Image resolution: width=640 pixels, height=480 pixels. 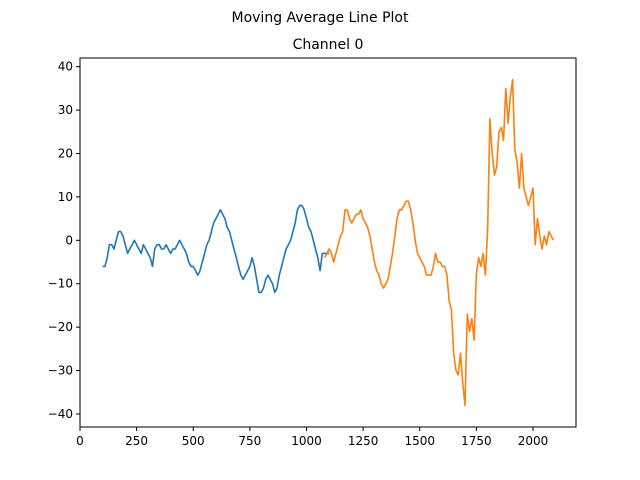 I want to click on y-tick-label: 10, so click(x=65, y=197).